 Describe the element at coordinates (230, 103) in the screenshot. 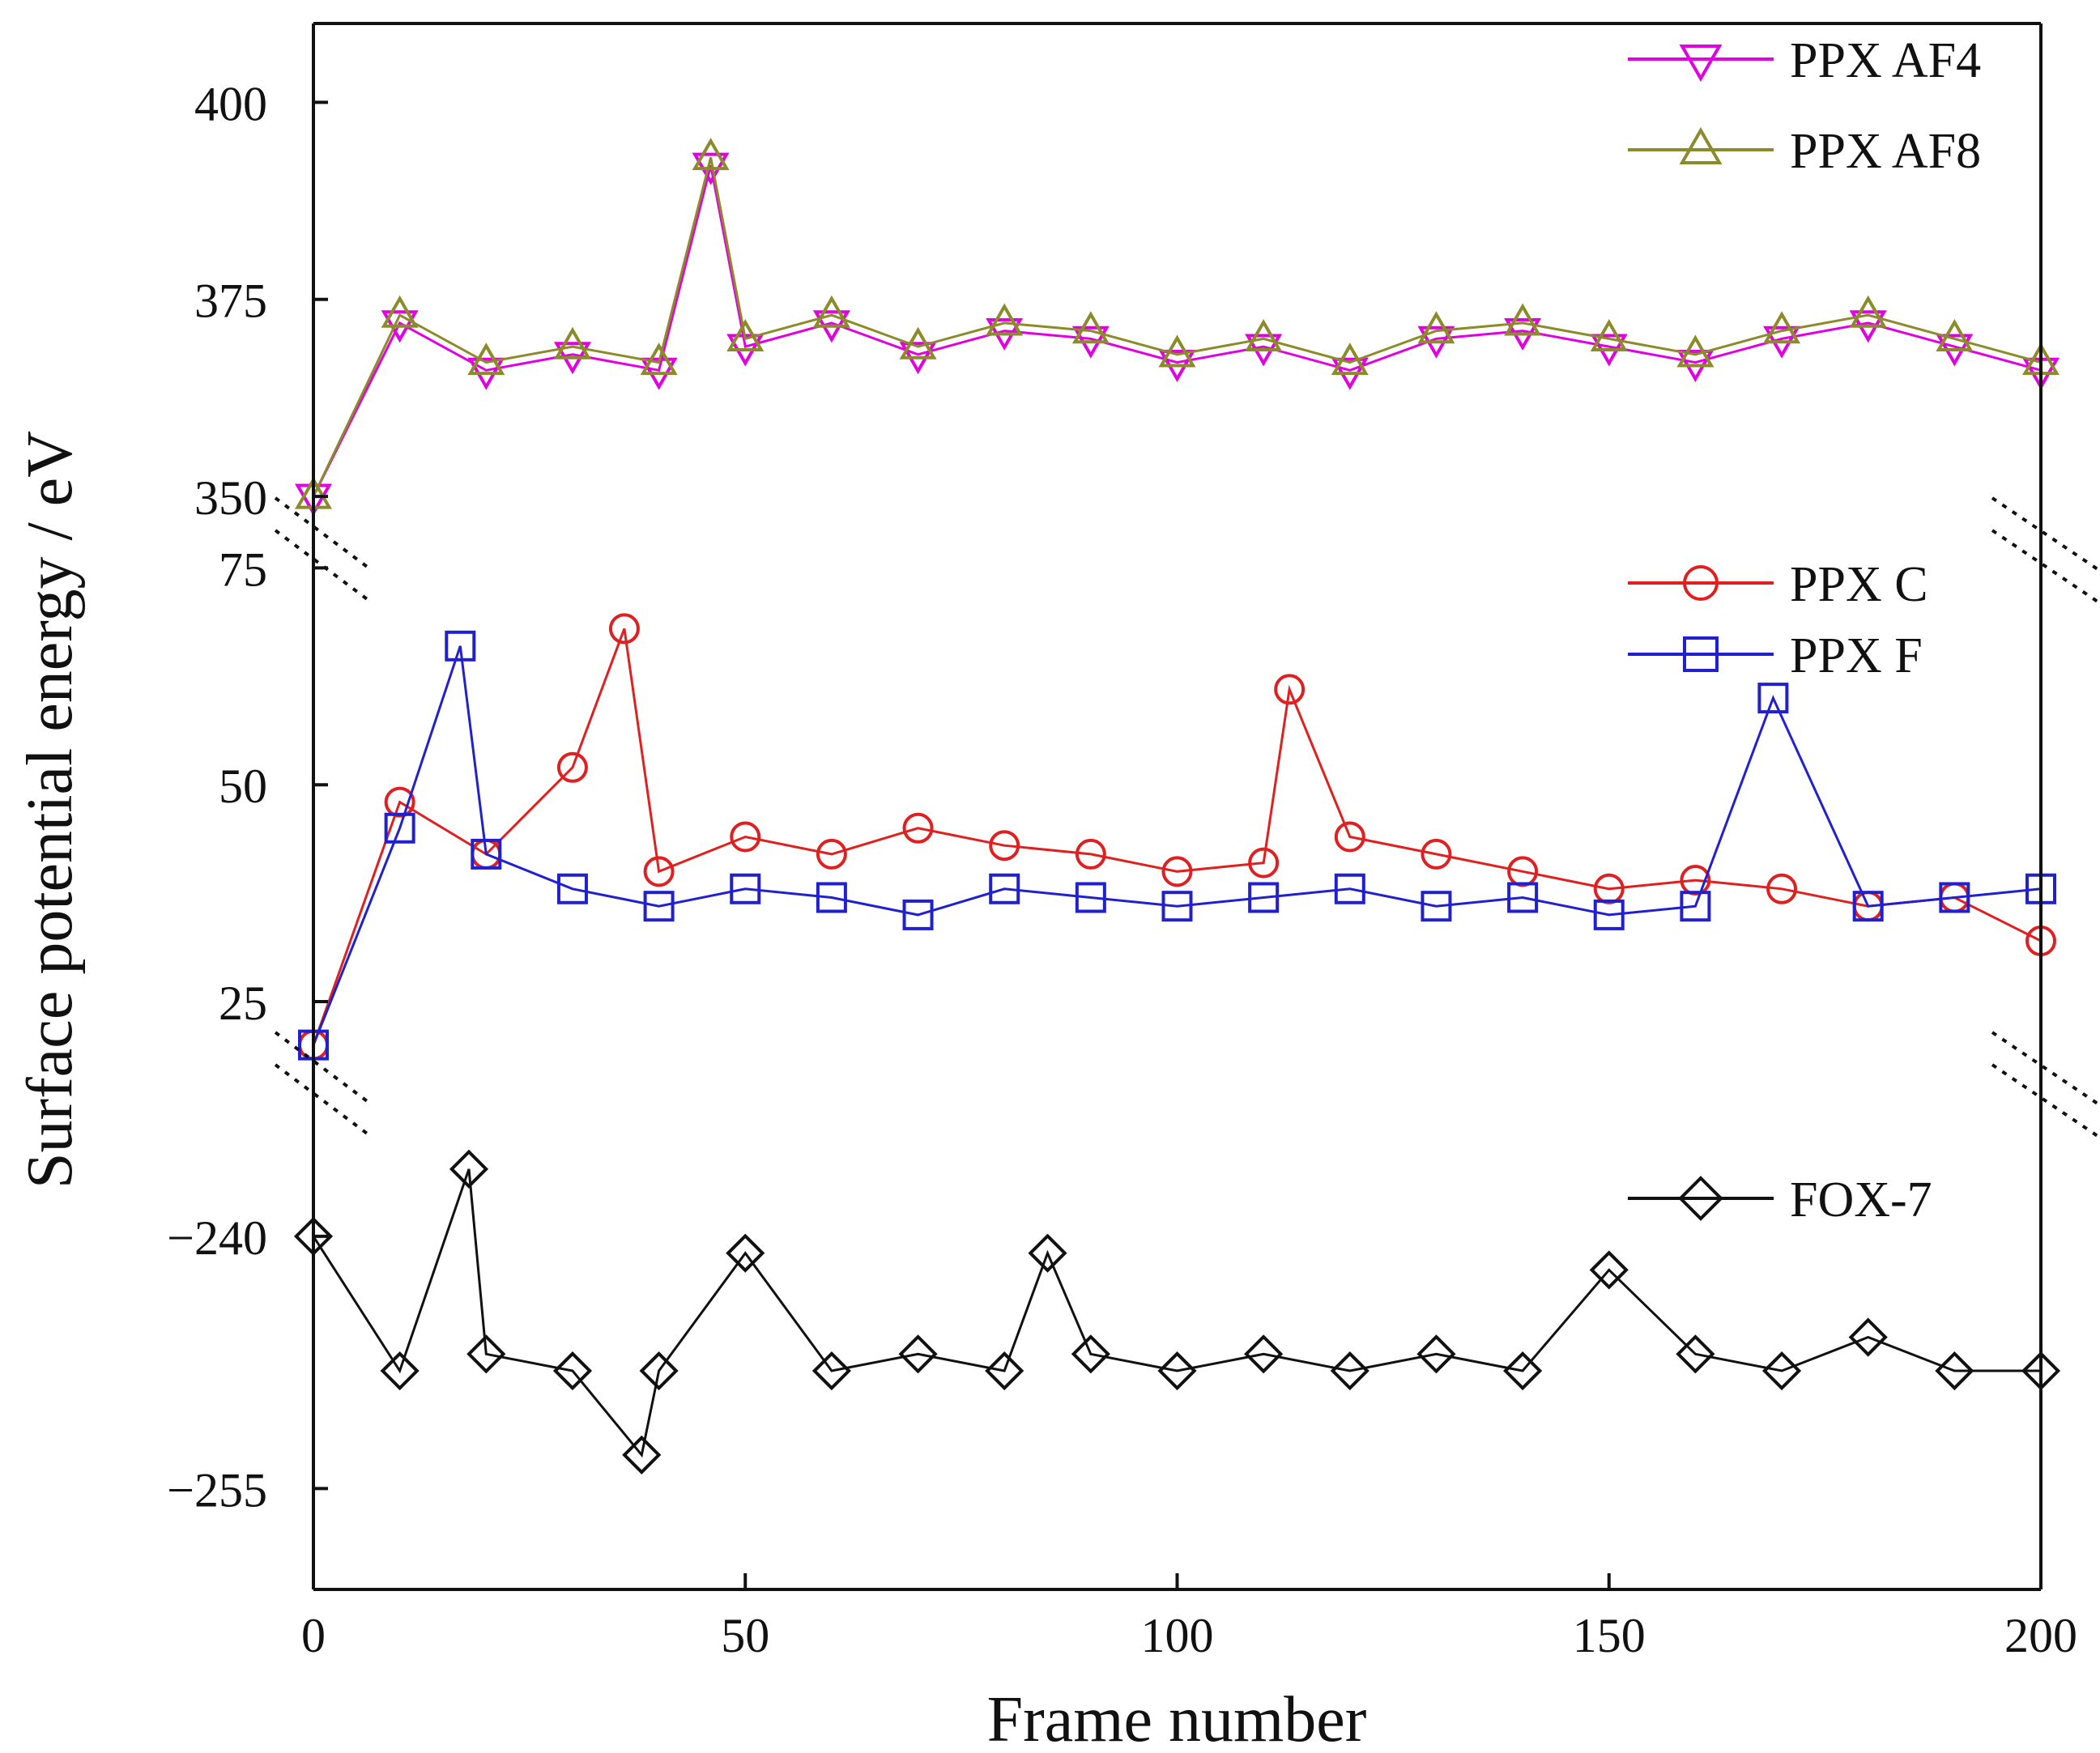

I see `y-tick-label: 400` at that location.